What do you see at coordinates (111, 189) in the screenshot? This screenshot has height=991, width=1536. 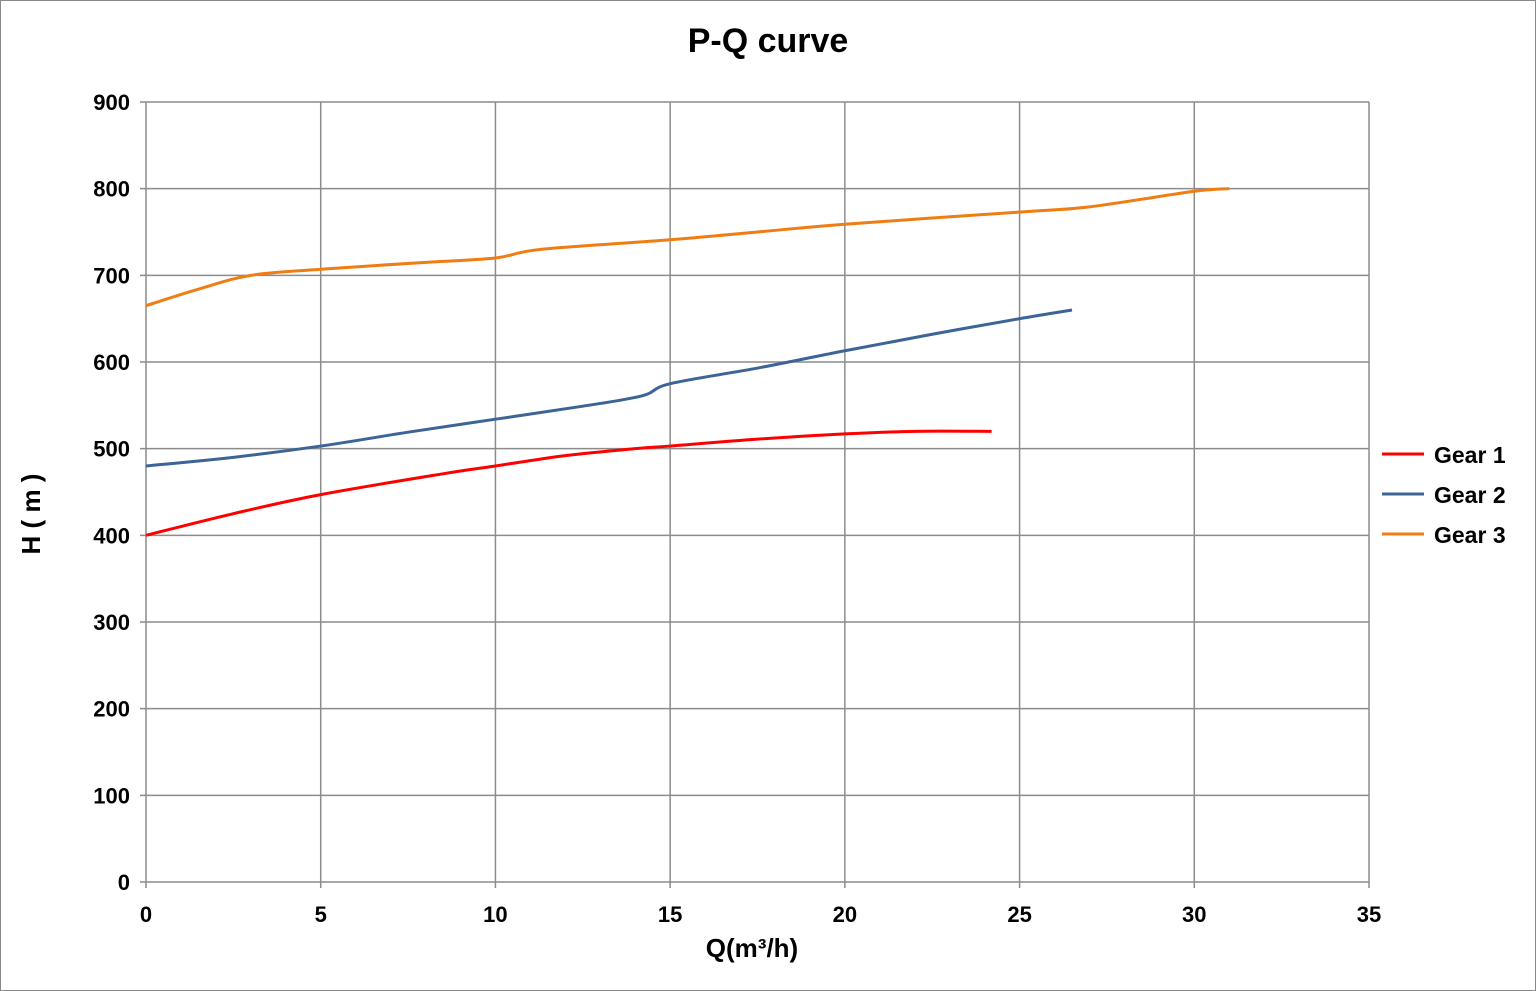 I see `y-tick-label: 800` at bounding box center [111, 189].